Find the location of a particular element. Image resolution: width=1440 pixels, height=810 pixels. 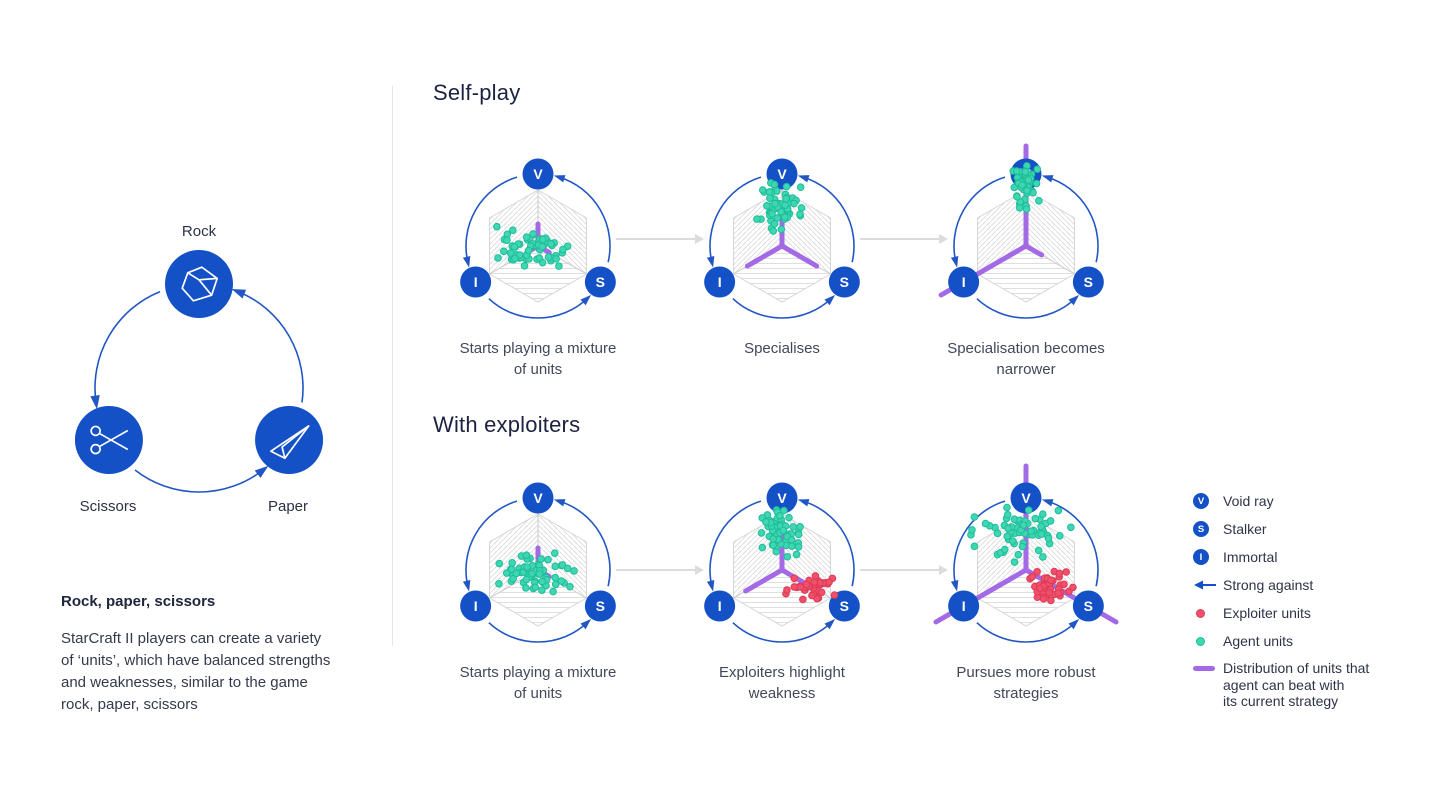

triad-diagram-svg: VIS is located at coordinates (1021, 231).